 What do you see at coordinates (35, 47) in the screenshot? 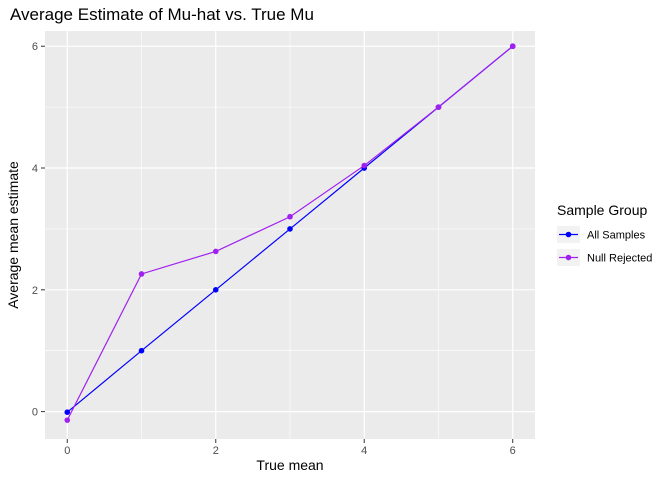
I see `y-tick-label: 6` at bounding box center [35, 47].